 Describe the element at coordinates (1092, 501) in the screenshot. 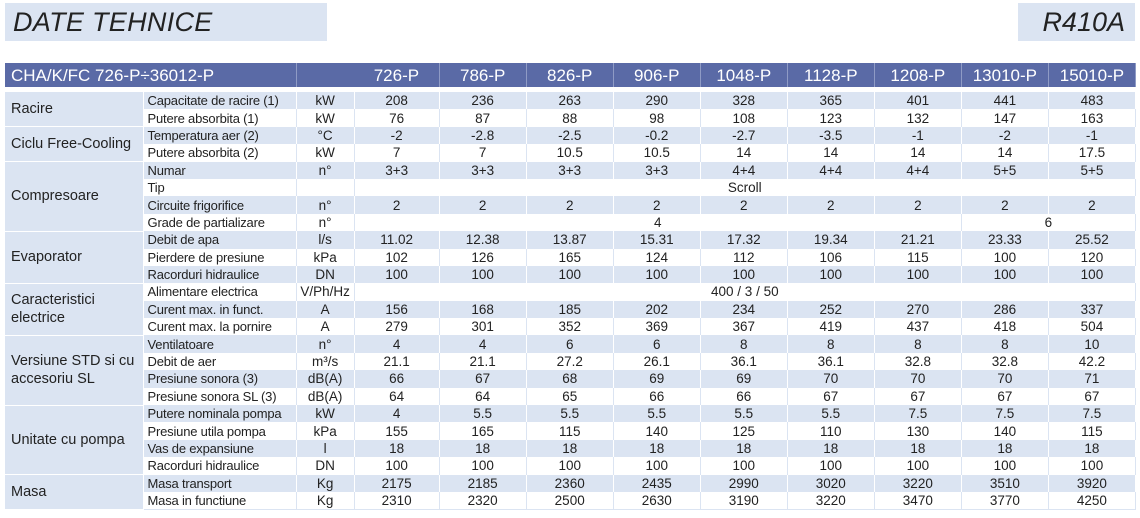

I see `value-cell: 4250` at that location.